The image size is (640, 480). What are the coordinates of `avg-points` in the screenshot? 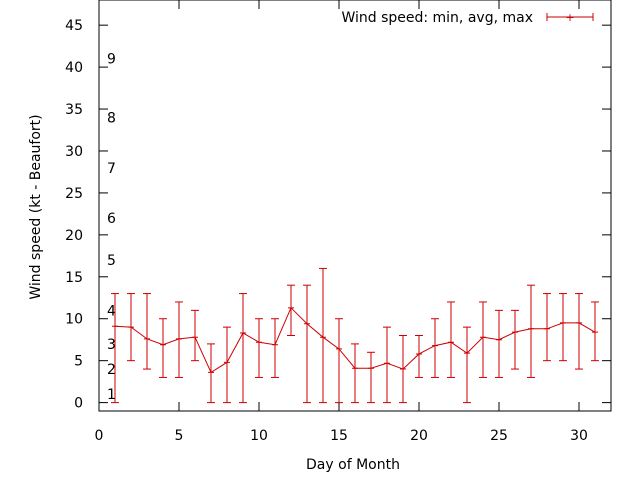 It's located at (355, 340).